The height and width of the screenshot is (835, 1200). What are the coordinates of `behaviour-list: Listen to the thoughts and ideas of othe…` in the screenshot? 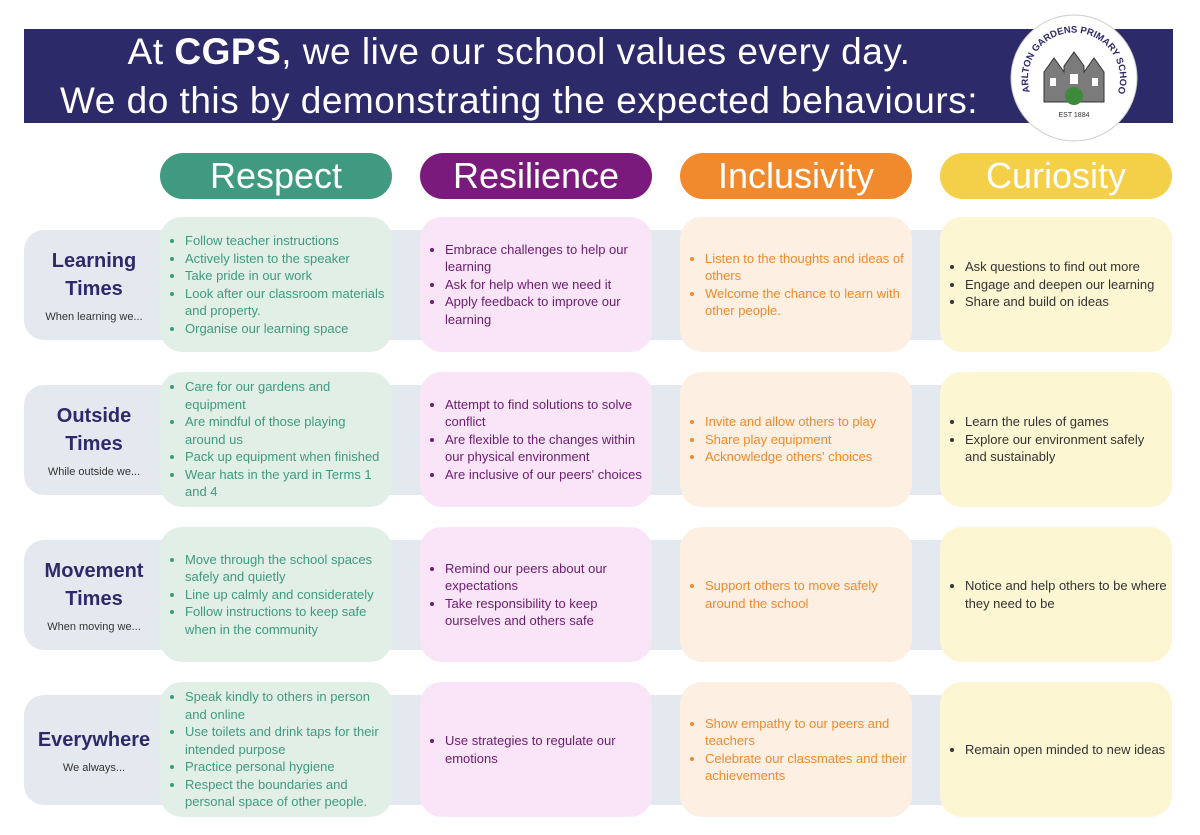 It's located at (794, 285).